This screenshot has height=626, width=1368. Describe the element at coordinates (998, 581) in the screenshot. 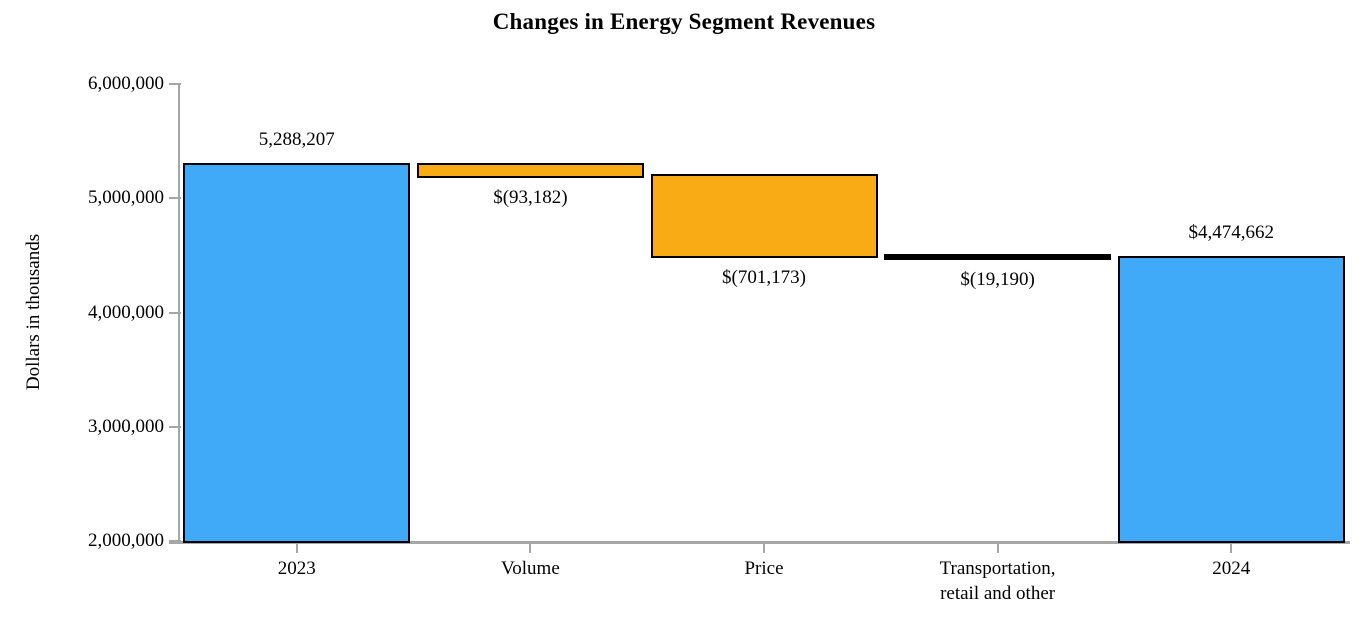

I see `x-axis-category-label: Transportation, retail and other` at that location.